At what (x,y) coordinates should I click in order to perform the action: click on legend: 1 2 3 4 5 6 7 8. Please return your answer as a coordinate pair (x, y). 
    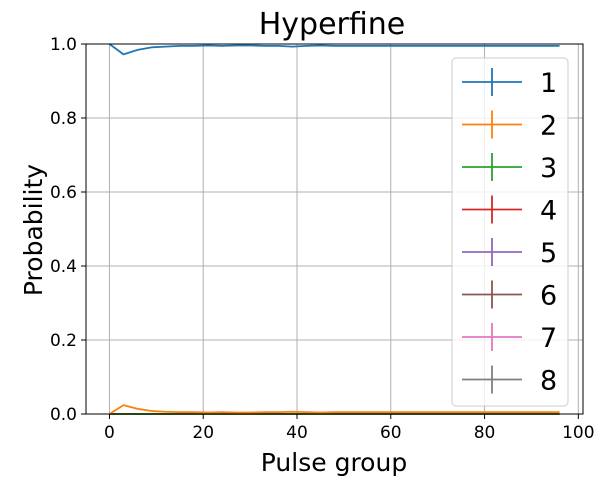
    Looking at the image, I should click on (510, 232).